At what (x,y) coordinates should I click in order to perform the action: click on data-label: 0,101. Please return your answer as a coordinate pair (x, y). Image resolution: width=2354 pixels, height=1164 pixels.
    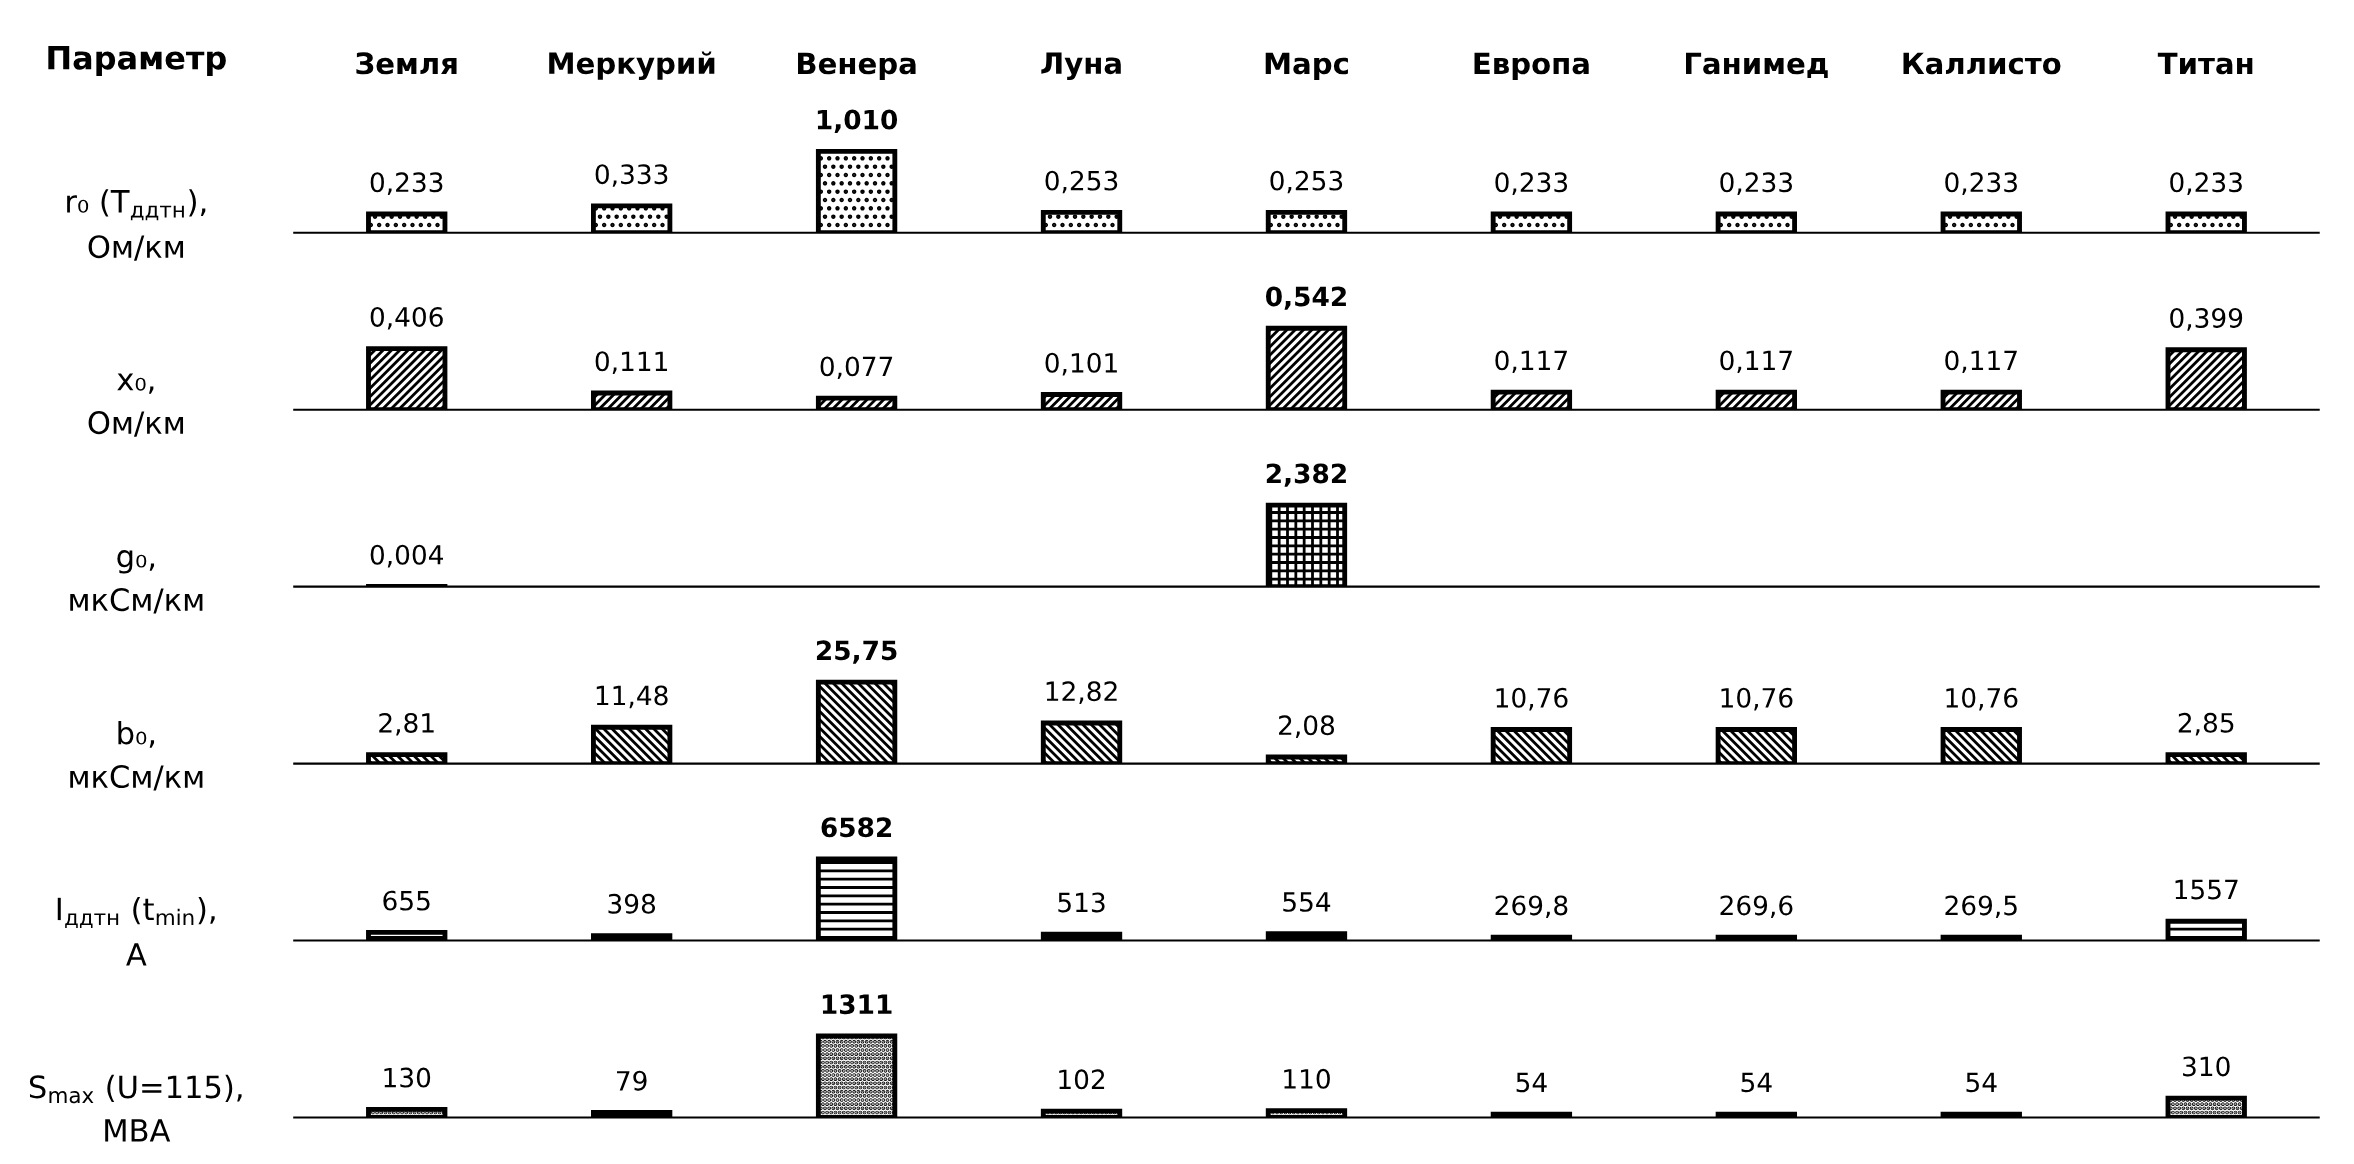
    Looking at the image, I should click on (1081, 364).